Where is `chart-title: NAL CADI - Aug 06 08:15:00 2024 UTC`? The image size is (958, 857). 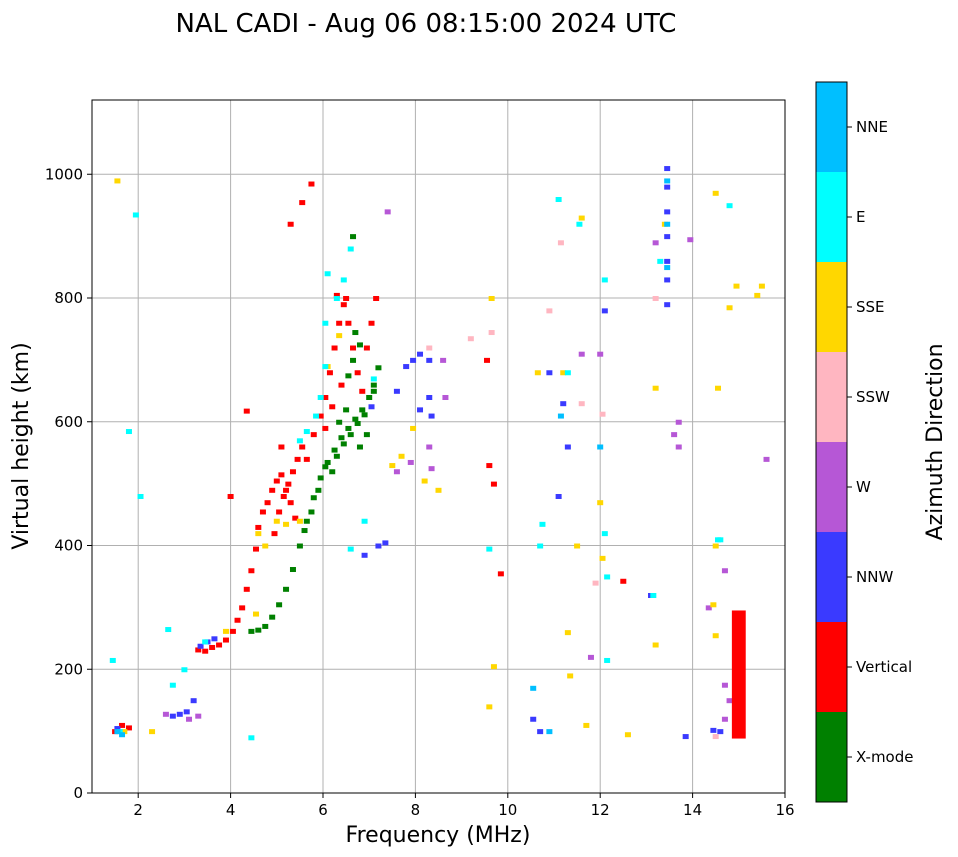 chart-title: NAL CADI - Aug 06 08:15:00 2024 UTC is located at coordinates (426, 24).